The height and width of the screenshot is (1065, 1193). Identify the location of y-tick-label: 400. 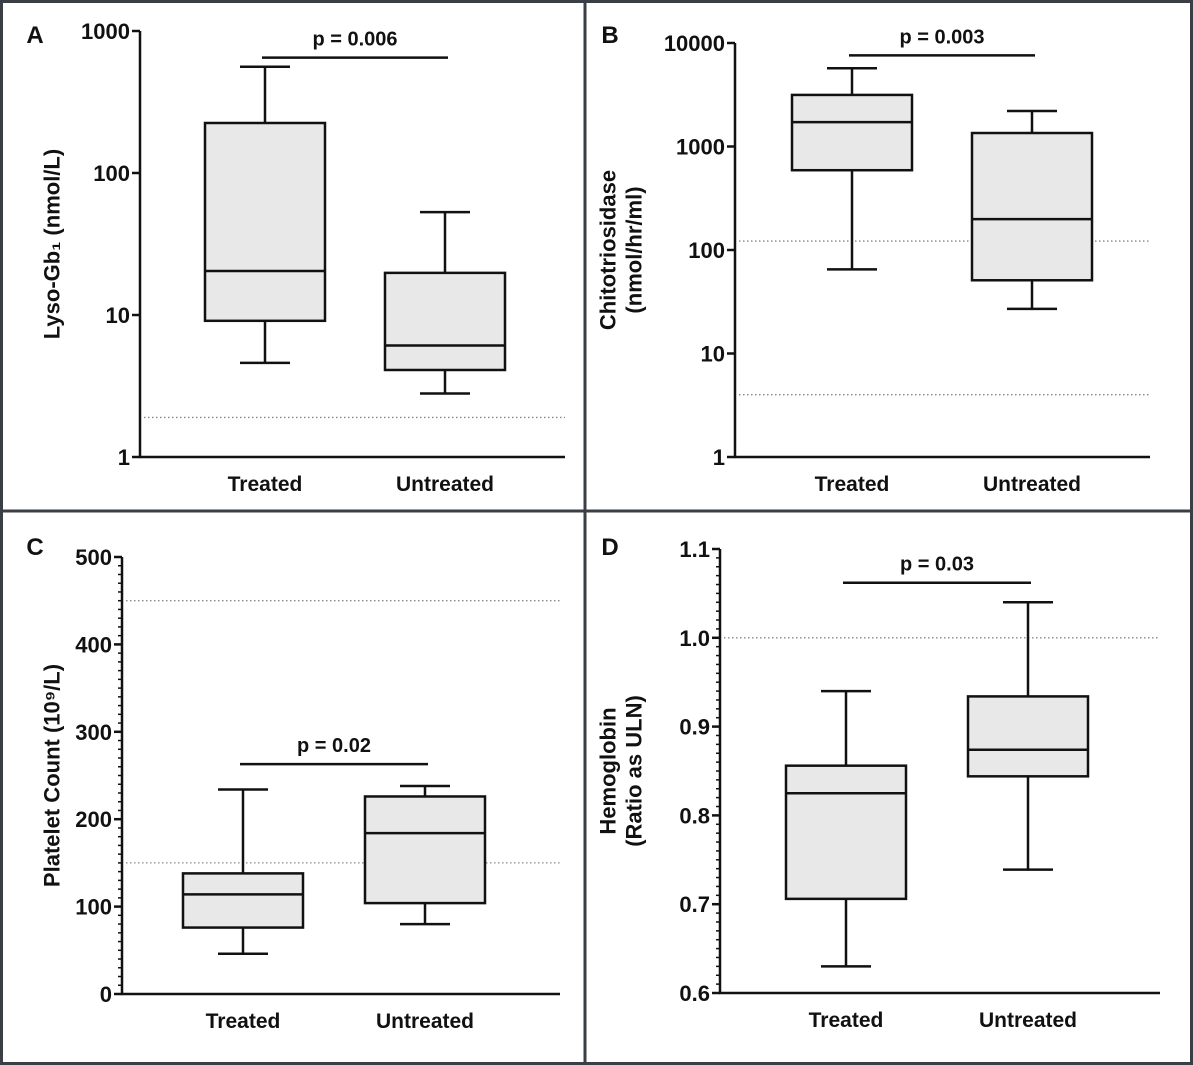
(93, 644).